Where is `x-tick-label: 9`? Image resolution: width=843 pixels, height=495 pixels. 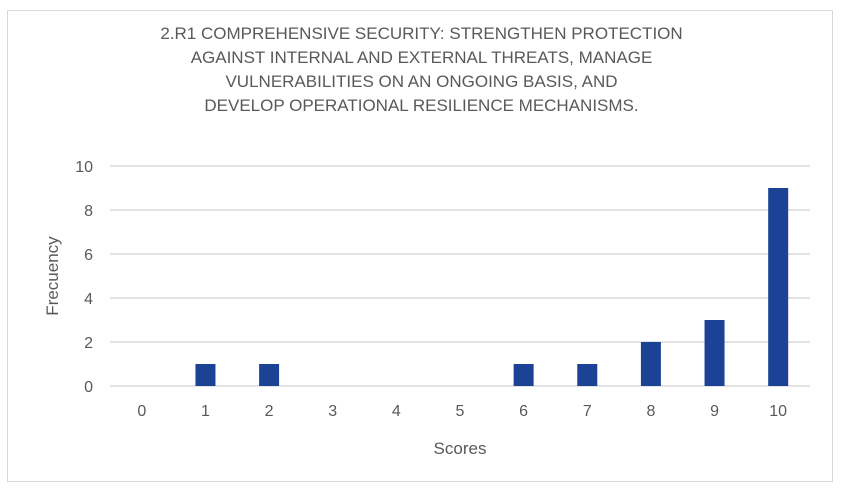 x-tick-label: 9 is located at coordinates (714, 411).